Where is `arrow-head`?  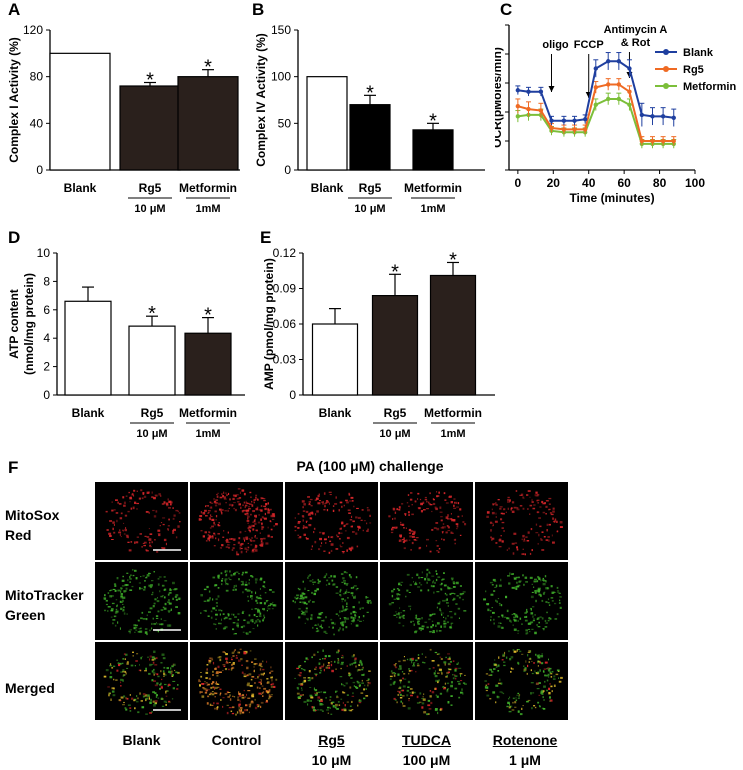
arrow-head is located at coordinates (551, 89).